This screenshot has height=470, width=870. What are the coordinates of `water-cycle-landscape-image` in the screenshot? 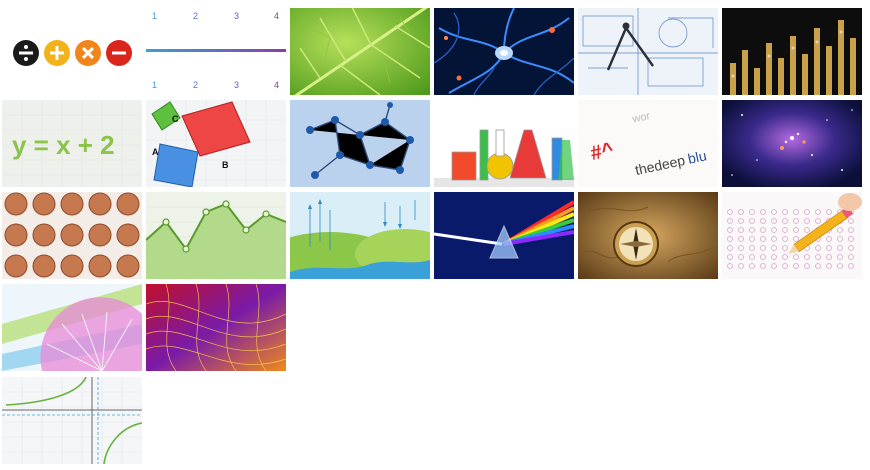 It's located at (360, 235).